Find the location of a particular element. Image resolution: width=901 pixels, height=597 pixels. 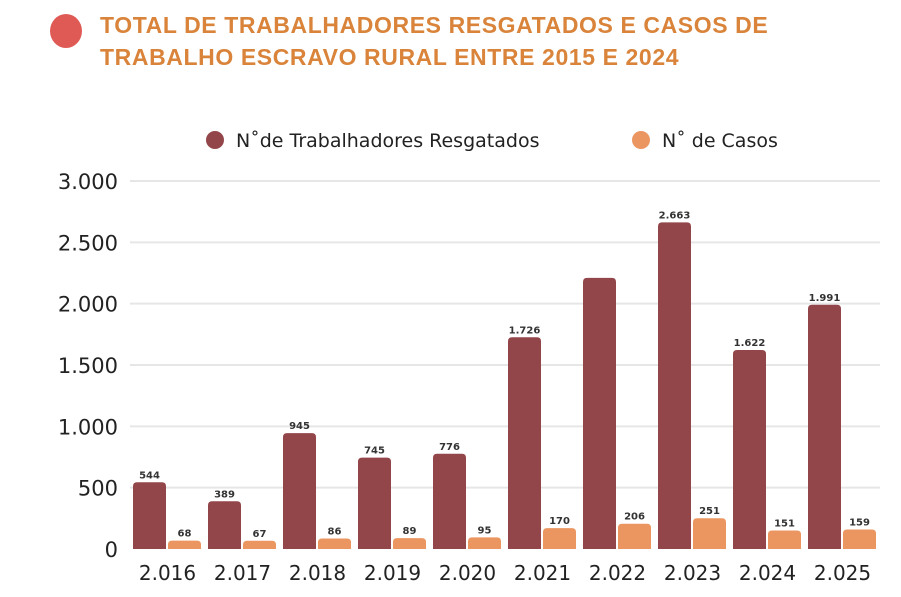

x-tick-label: 2.025 is located at coordinates (842, 573).